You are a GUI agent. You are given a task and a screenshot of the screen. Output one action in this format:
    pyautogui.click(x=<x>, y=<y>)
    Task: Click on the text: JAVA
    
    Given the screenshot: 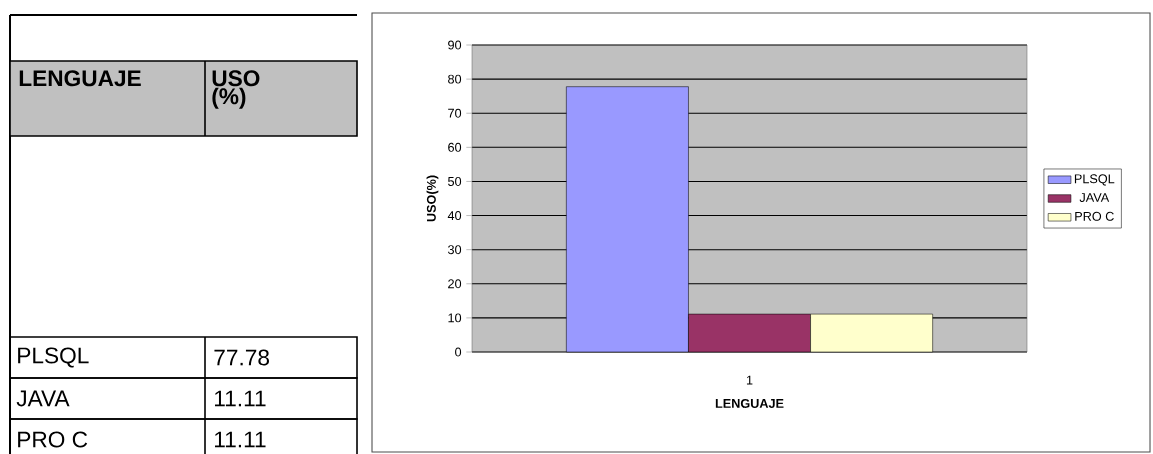 What is the action you would take?
    pyautogui.click(x=43, y=398)
    